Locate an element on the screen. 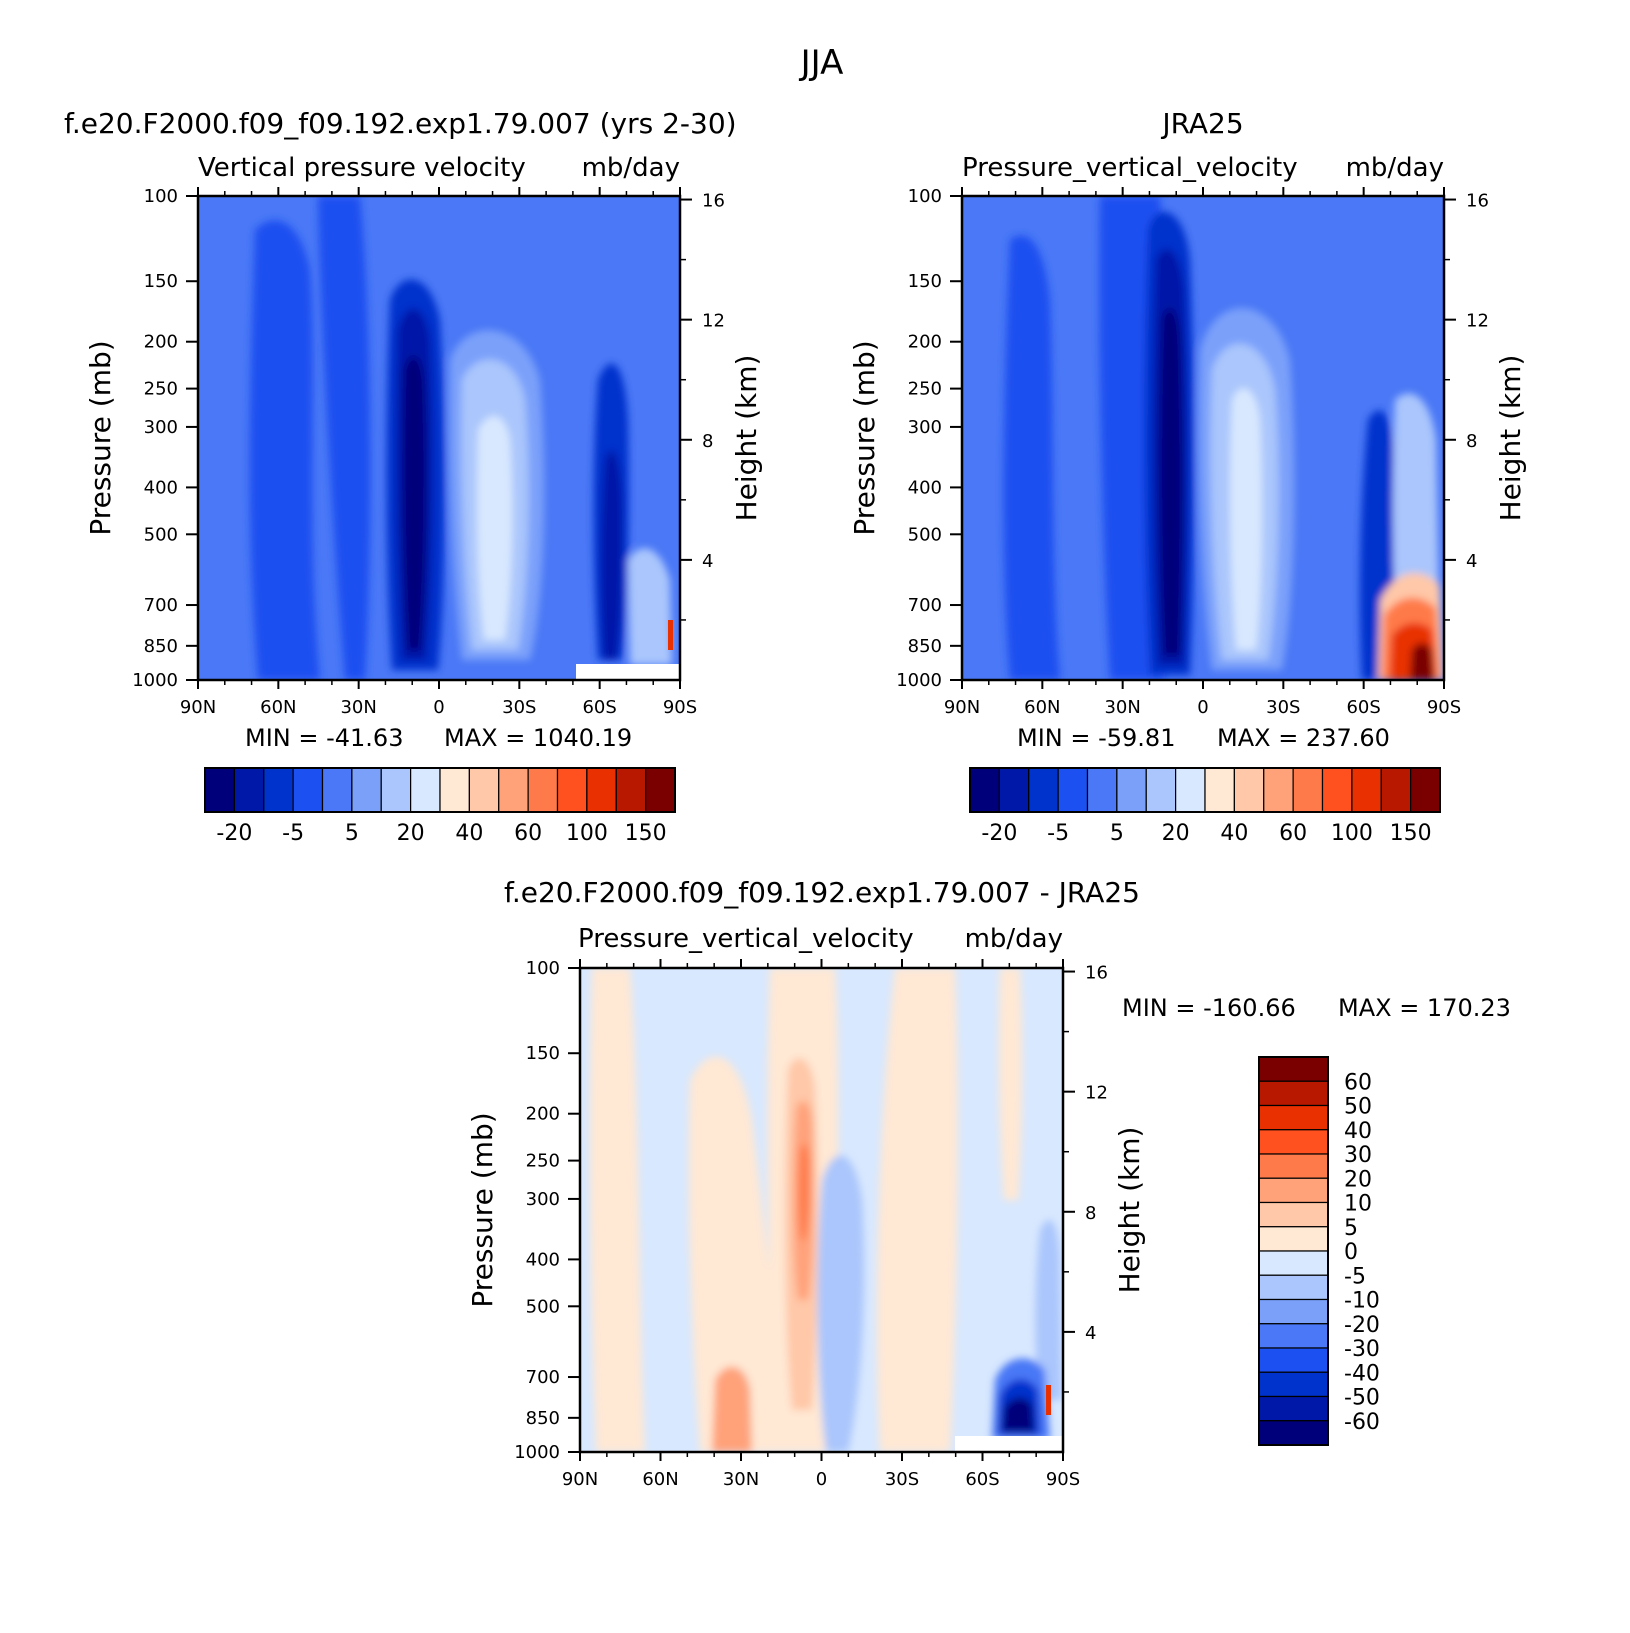 Image resolution: width=1630 pixels, height=1633 pixels. field-band-antarctic-pale is located at coordinates (650, 606).